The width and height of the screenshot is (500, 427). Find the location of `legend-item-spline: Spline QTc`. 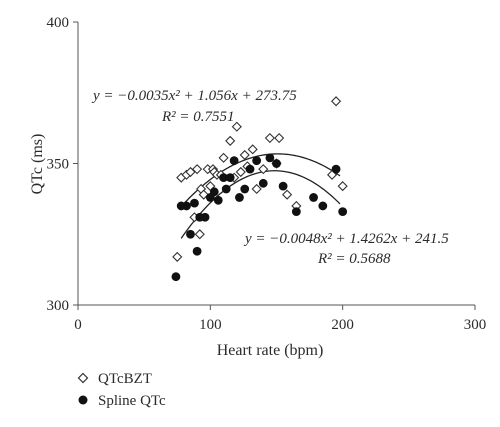

legend-item-spline: Spline QTc is located at coordinates (122, 401).